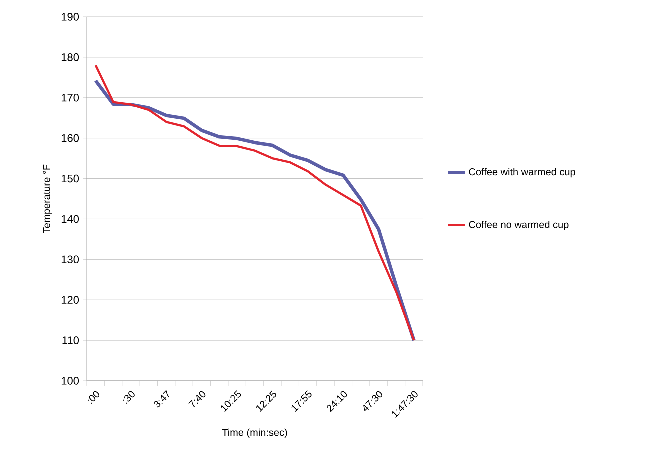 The image size is (668, 468). Describe the element at coordinates (94, 397) in the screenshot. I see `x-tick-label: :00` at that location.